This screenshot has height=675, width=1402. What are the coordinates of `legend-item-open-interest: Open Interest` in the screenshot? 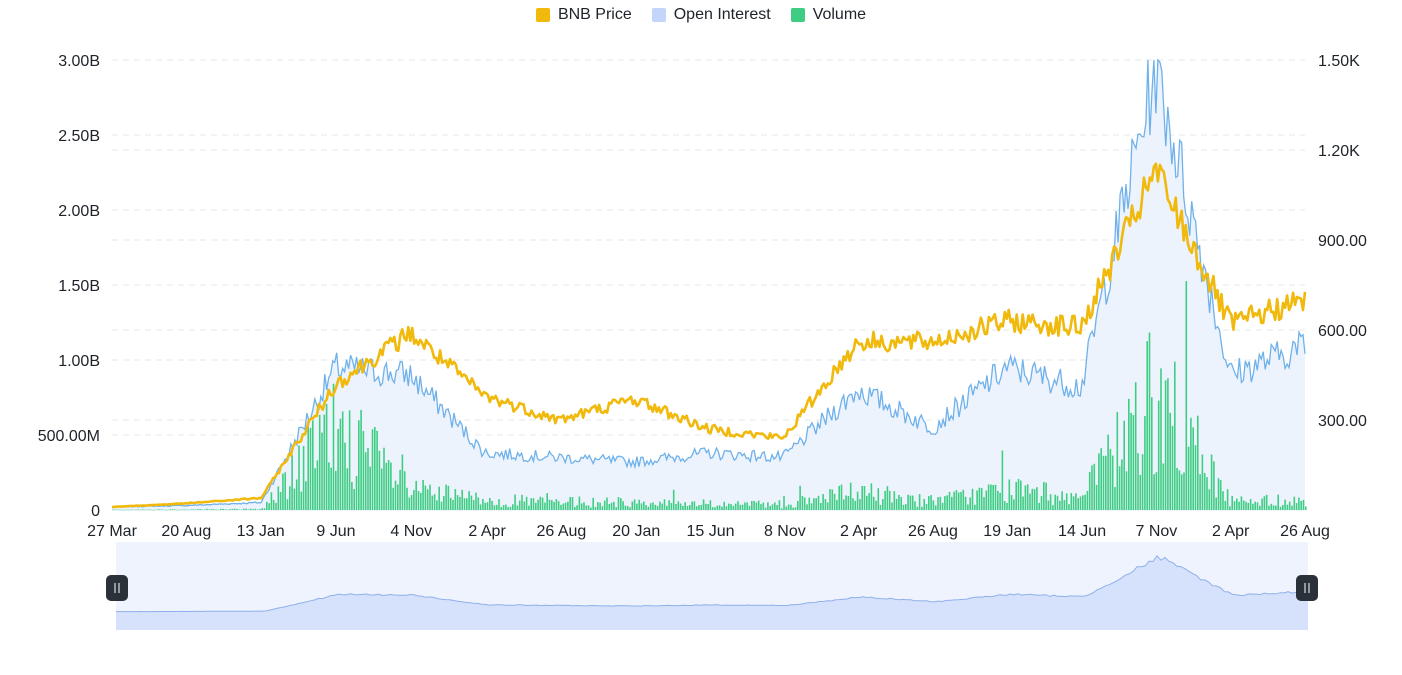 It's located at (711, 15).